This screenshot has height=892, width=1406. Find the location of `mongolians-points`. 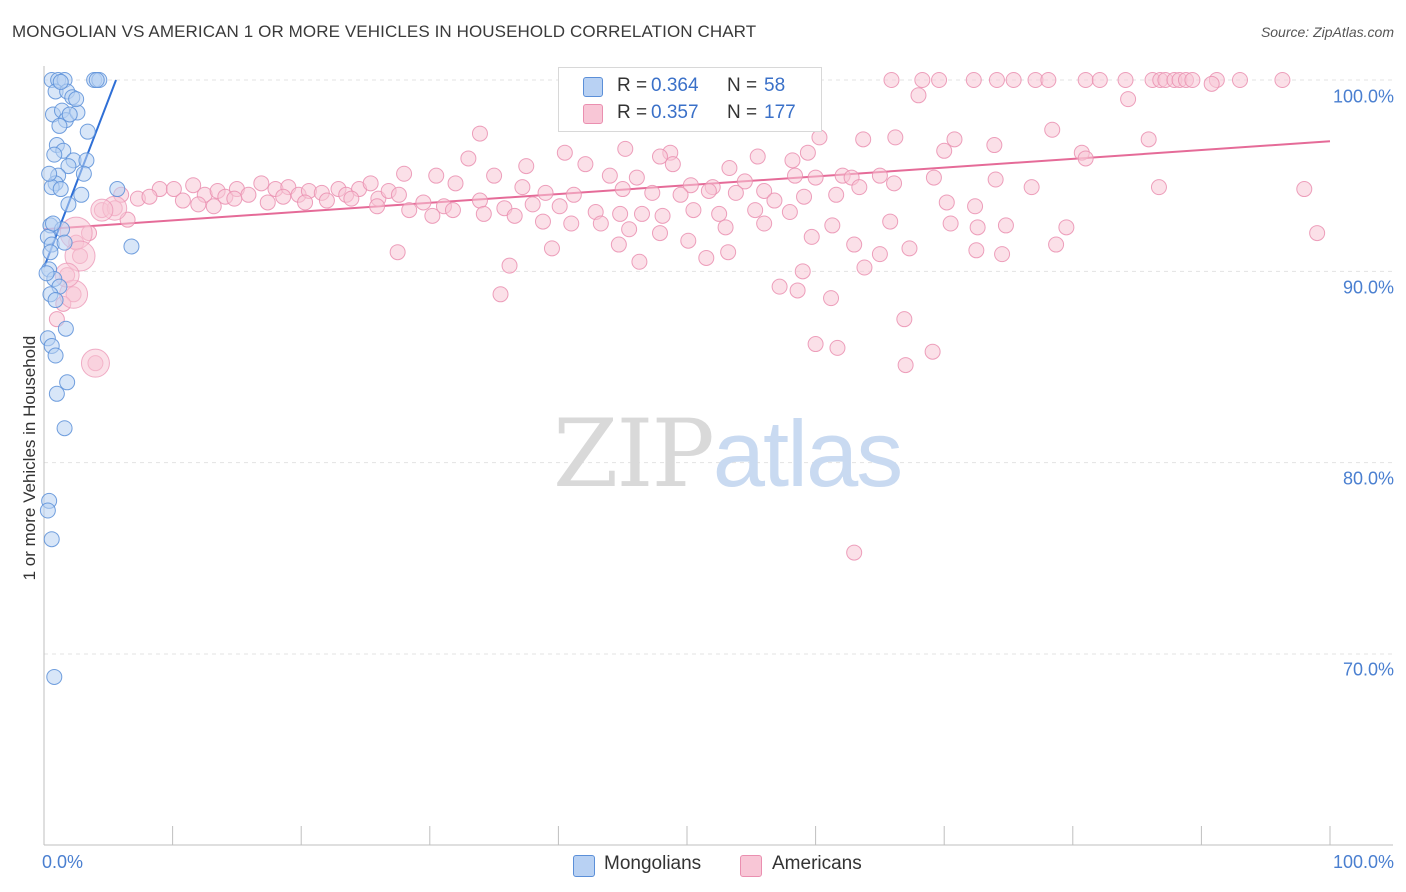

mongolians-points is located at coordinates (89, 378).